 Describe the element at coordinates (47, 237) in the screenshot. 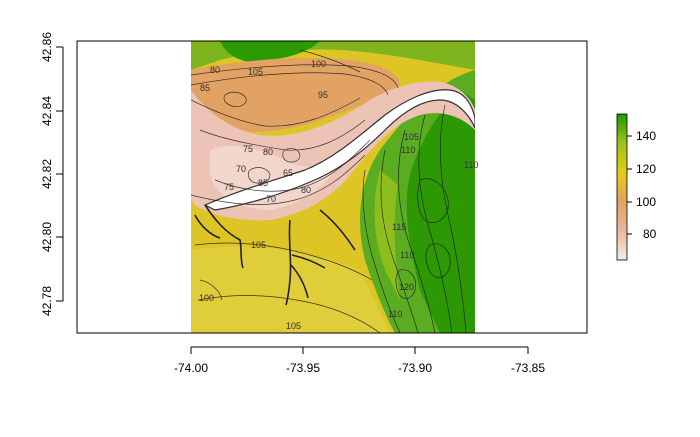

I see `y-tick-label: 42.80` at that location.